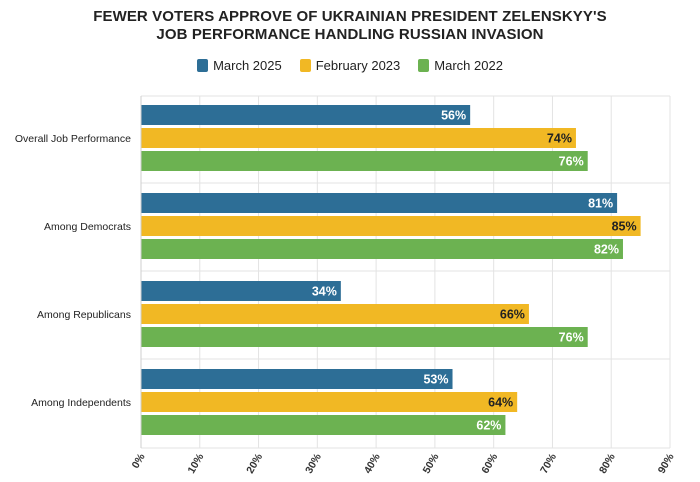  Describe the element at coordinates (382, 249) in the screenshot. I see `bar-among-democrats-march-2022` at that location.